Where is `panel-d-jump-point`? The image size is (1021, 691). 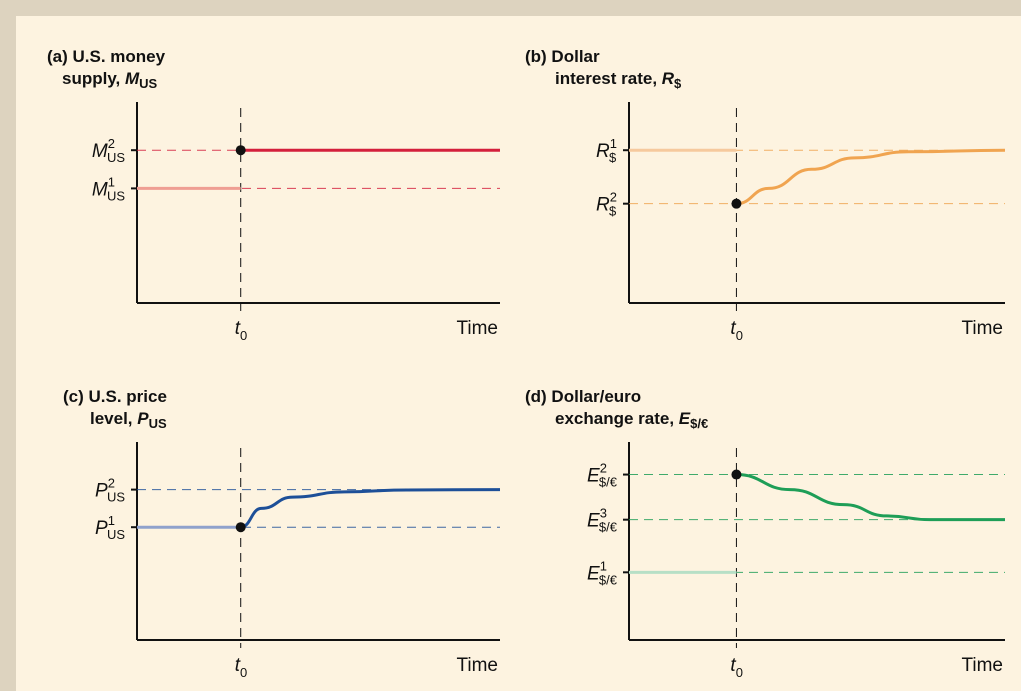
panel-d-jump-point is located at coordinates (736, 474).